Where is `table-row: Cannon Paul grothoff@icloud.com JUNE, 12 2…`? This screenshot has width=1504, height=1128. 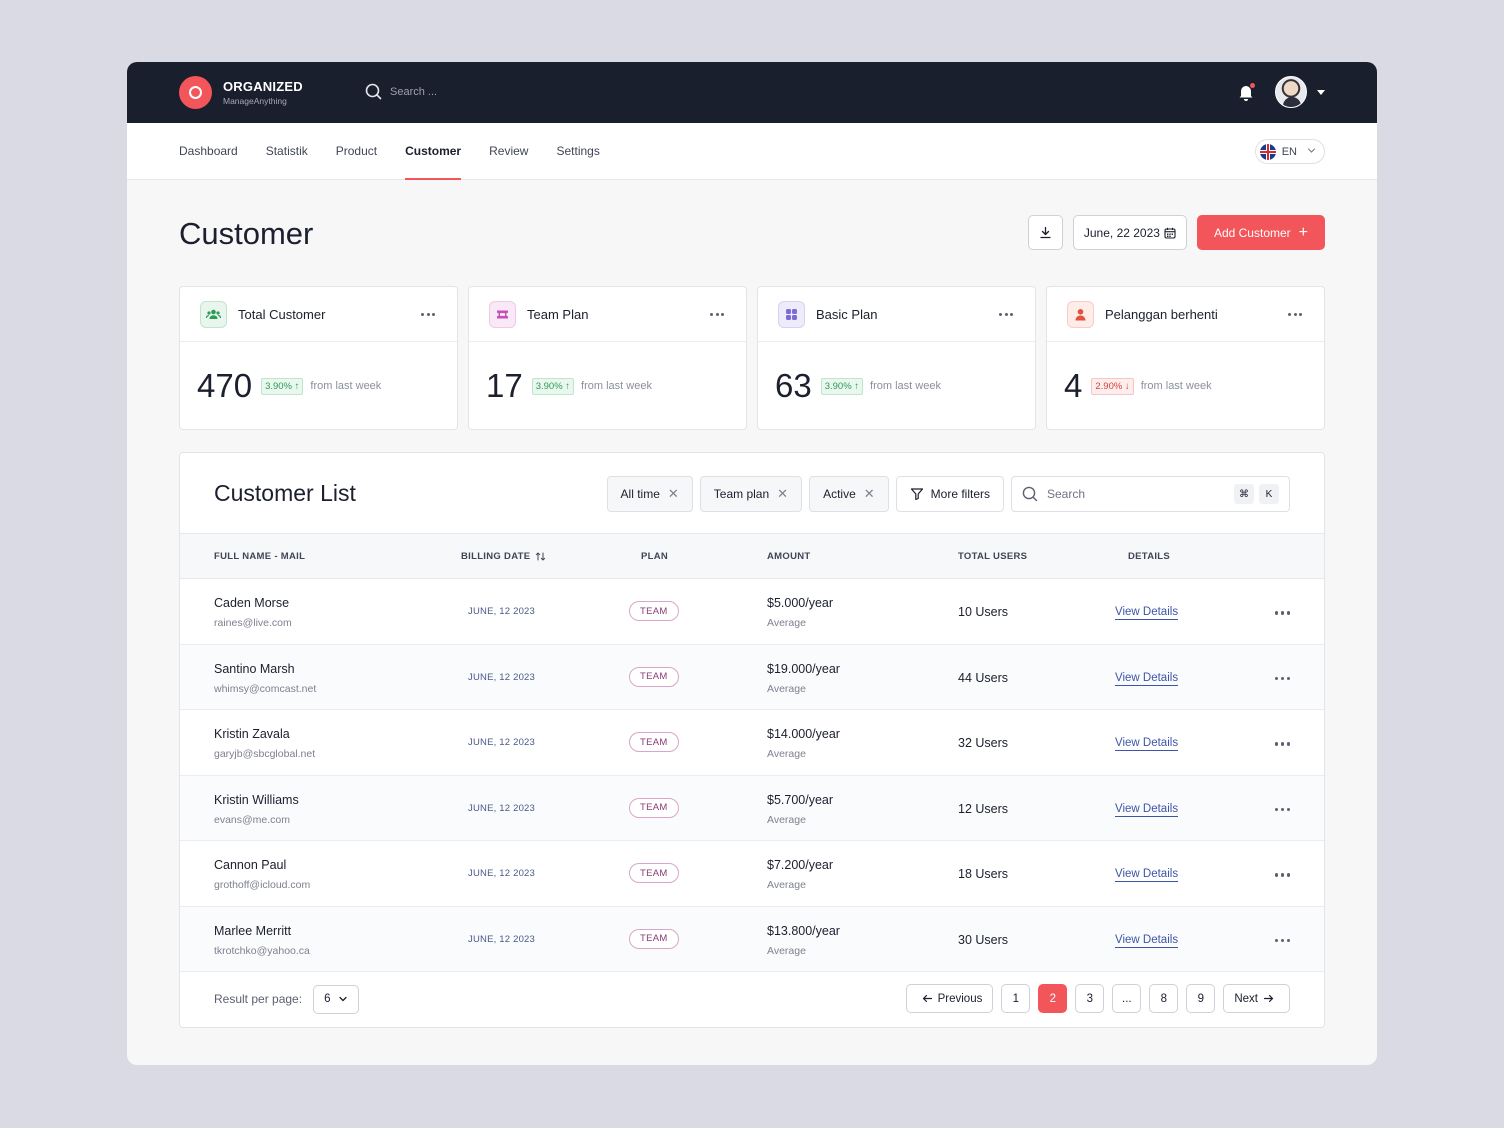
table-row: Cannon Paul grothoff@icloud.com JUNE, 12 2… is located at coordinates (752, 874).